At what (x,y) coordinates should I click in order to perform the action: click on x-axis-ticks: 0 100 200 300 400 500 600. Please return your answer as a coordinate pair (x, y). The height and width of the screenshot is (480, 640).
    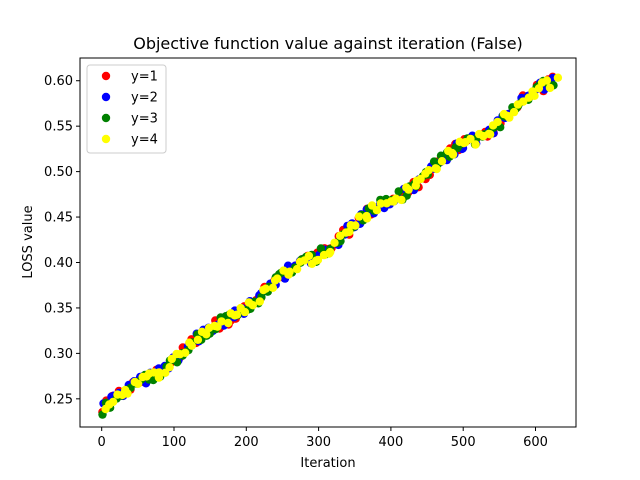
    Looking at the image, I should click on (323, 438).